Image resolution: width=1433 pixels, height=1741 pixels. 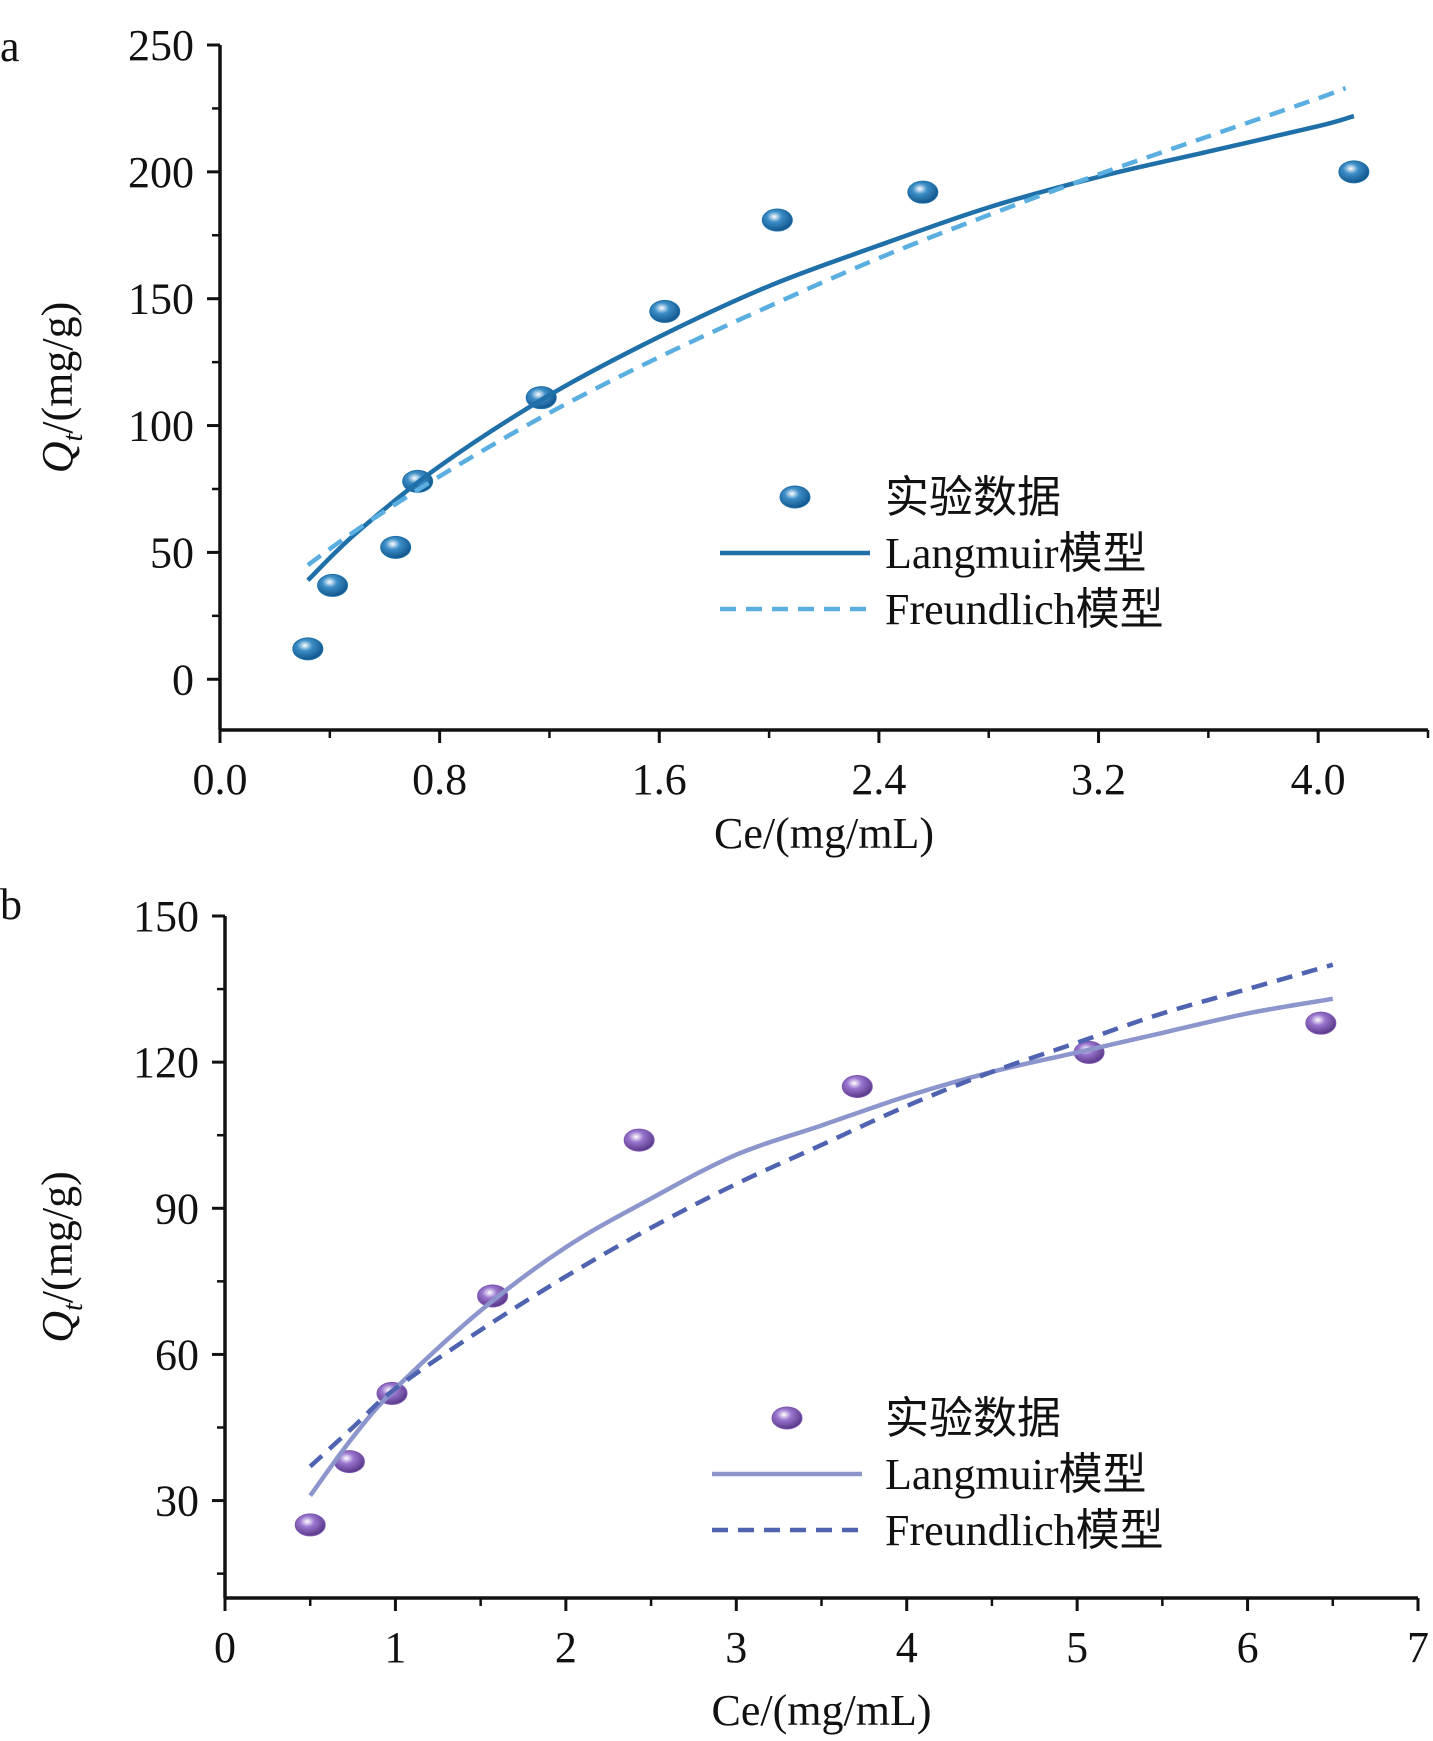 I want to click on y-tick-label: 250, so click(x=161, y=45).